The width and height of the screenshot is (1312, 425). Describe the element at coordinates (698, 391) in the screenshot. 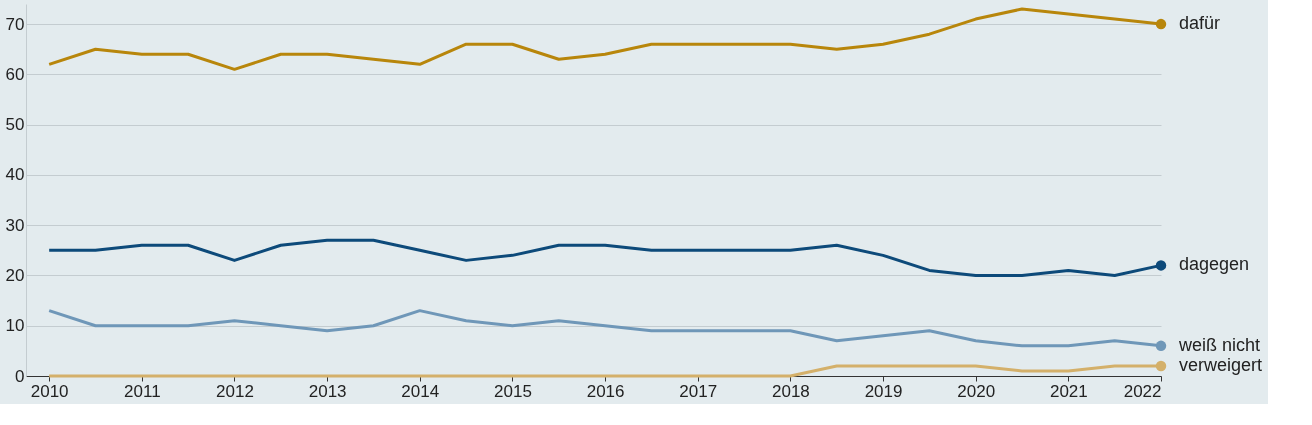

I see `x-tick-label: 2017` at that location.